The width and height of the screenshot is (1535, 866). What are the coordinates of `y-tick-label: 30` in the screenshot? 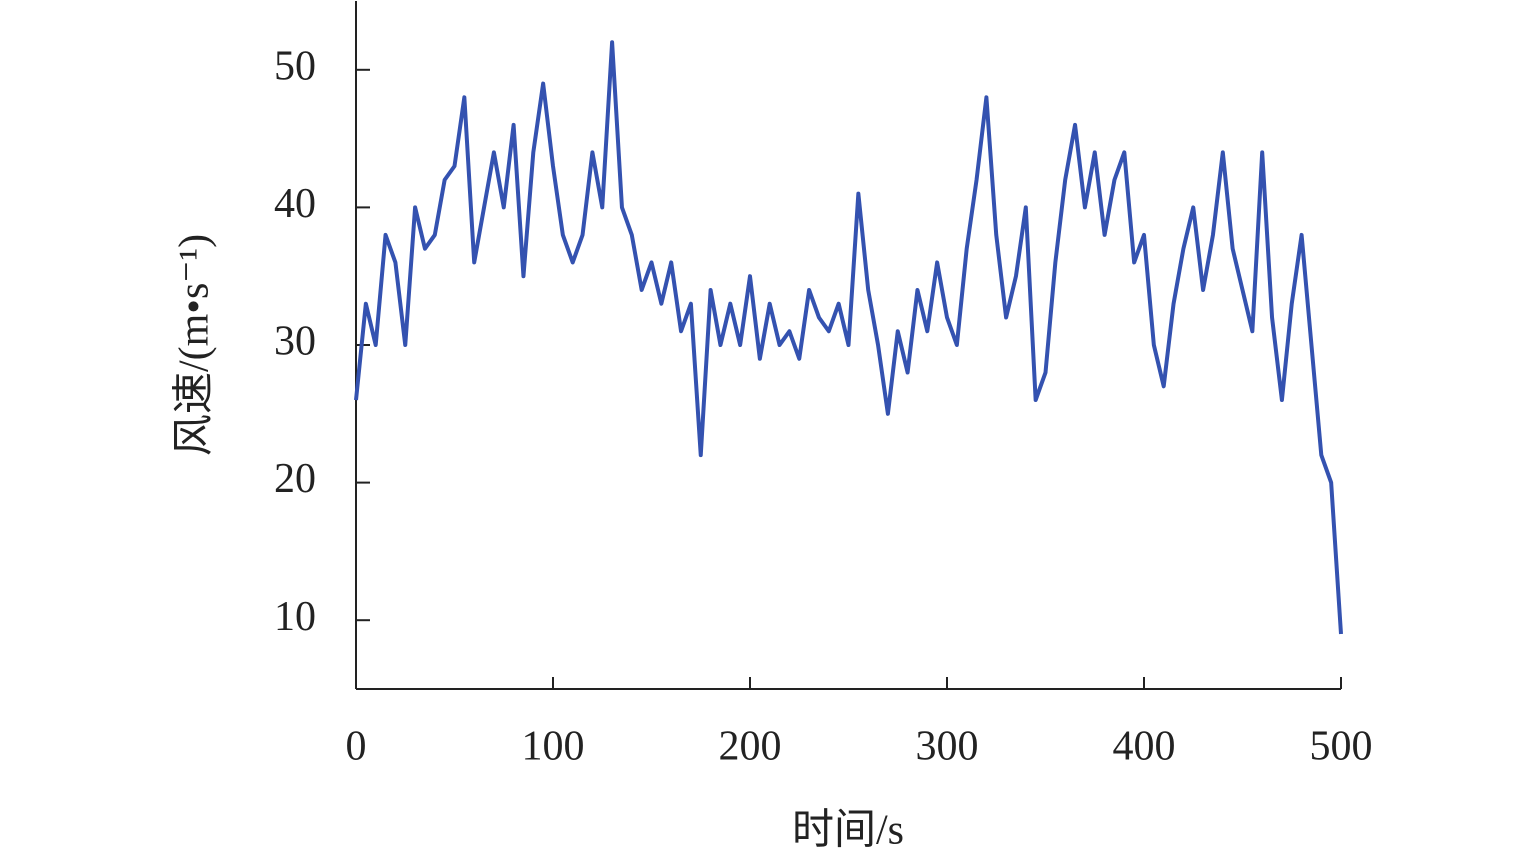 It's located at (295, 342).